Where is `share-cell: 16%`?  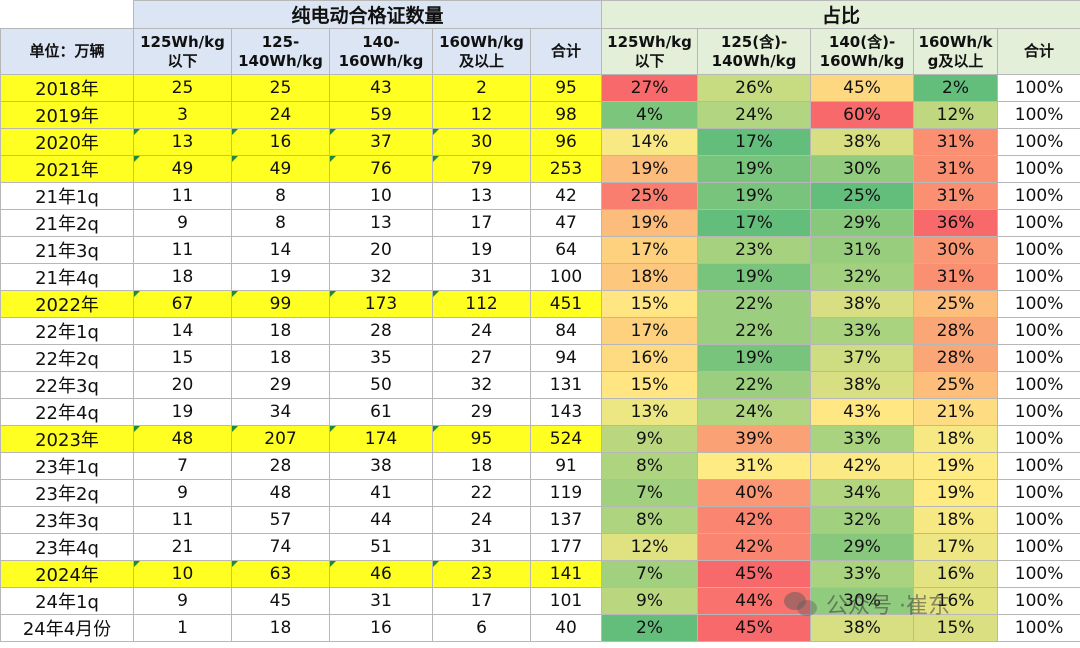
share-cell: 16% is located at coordinates (650, 358).